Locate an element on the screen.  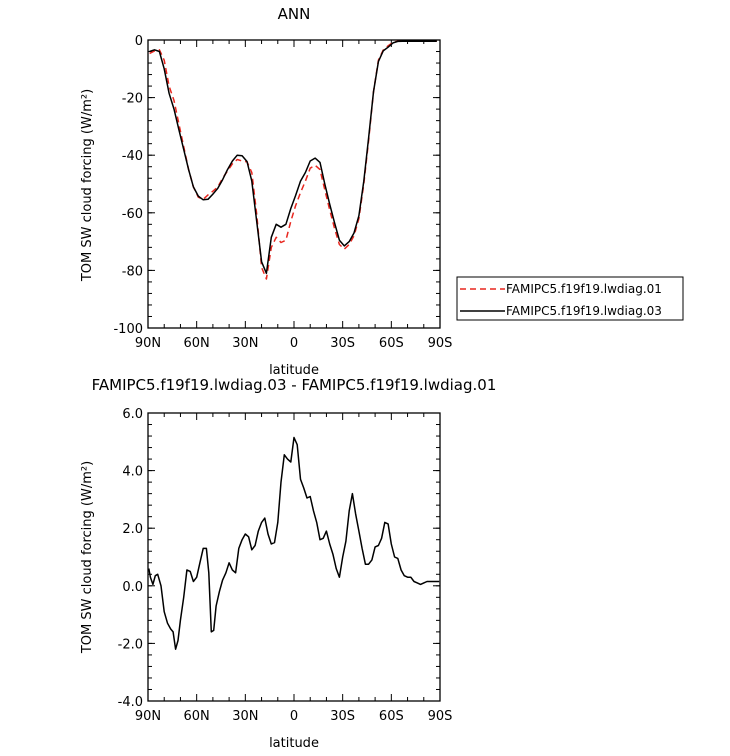
top-x-tick-label: 60S is located at coordinates (391, 343).